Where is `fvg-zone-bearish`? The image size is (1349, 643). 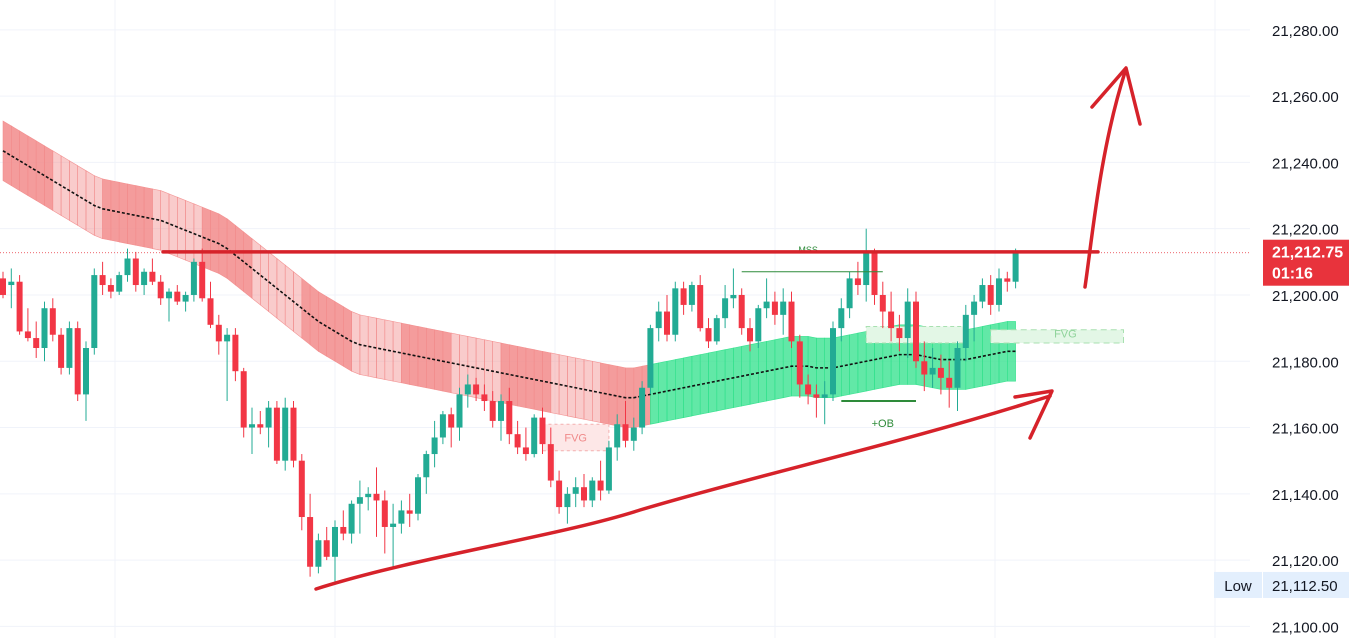
fvg-zone-bearish is located at coordinates (576, 437).